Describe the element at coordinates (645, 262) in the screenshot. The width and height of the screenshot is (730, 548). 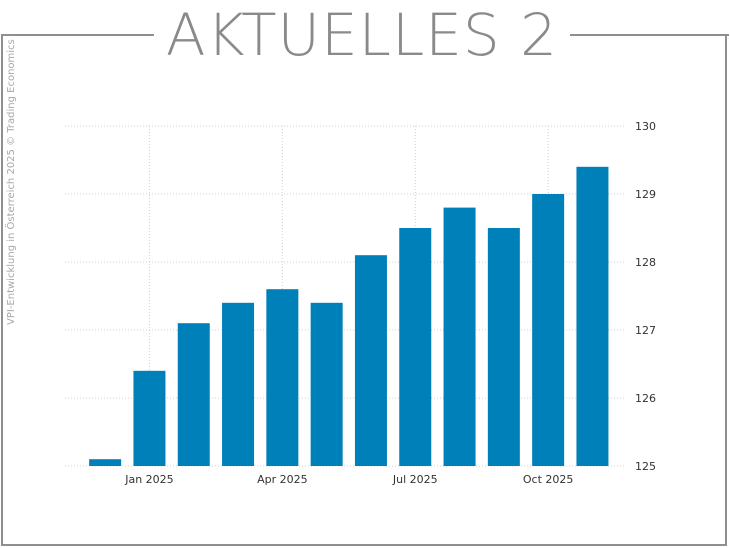
I see `y-tick-label: 128` at that location.